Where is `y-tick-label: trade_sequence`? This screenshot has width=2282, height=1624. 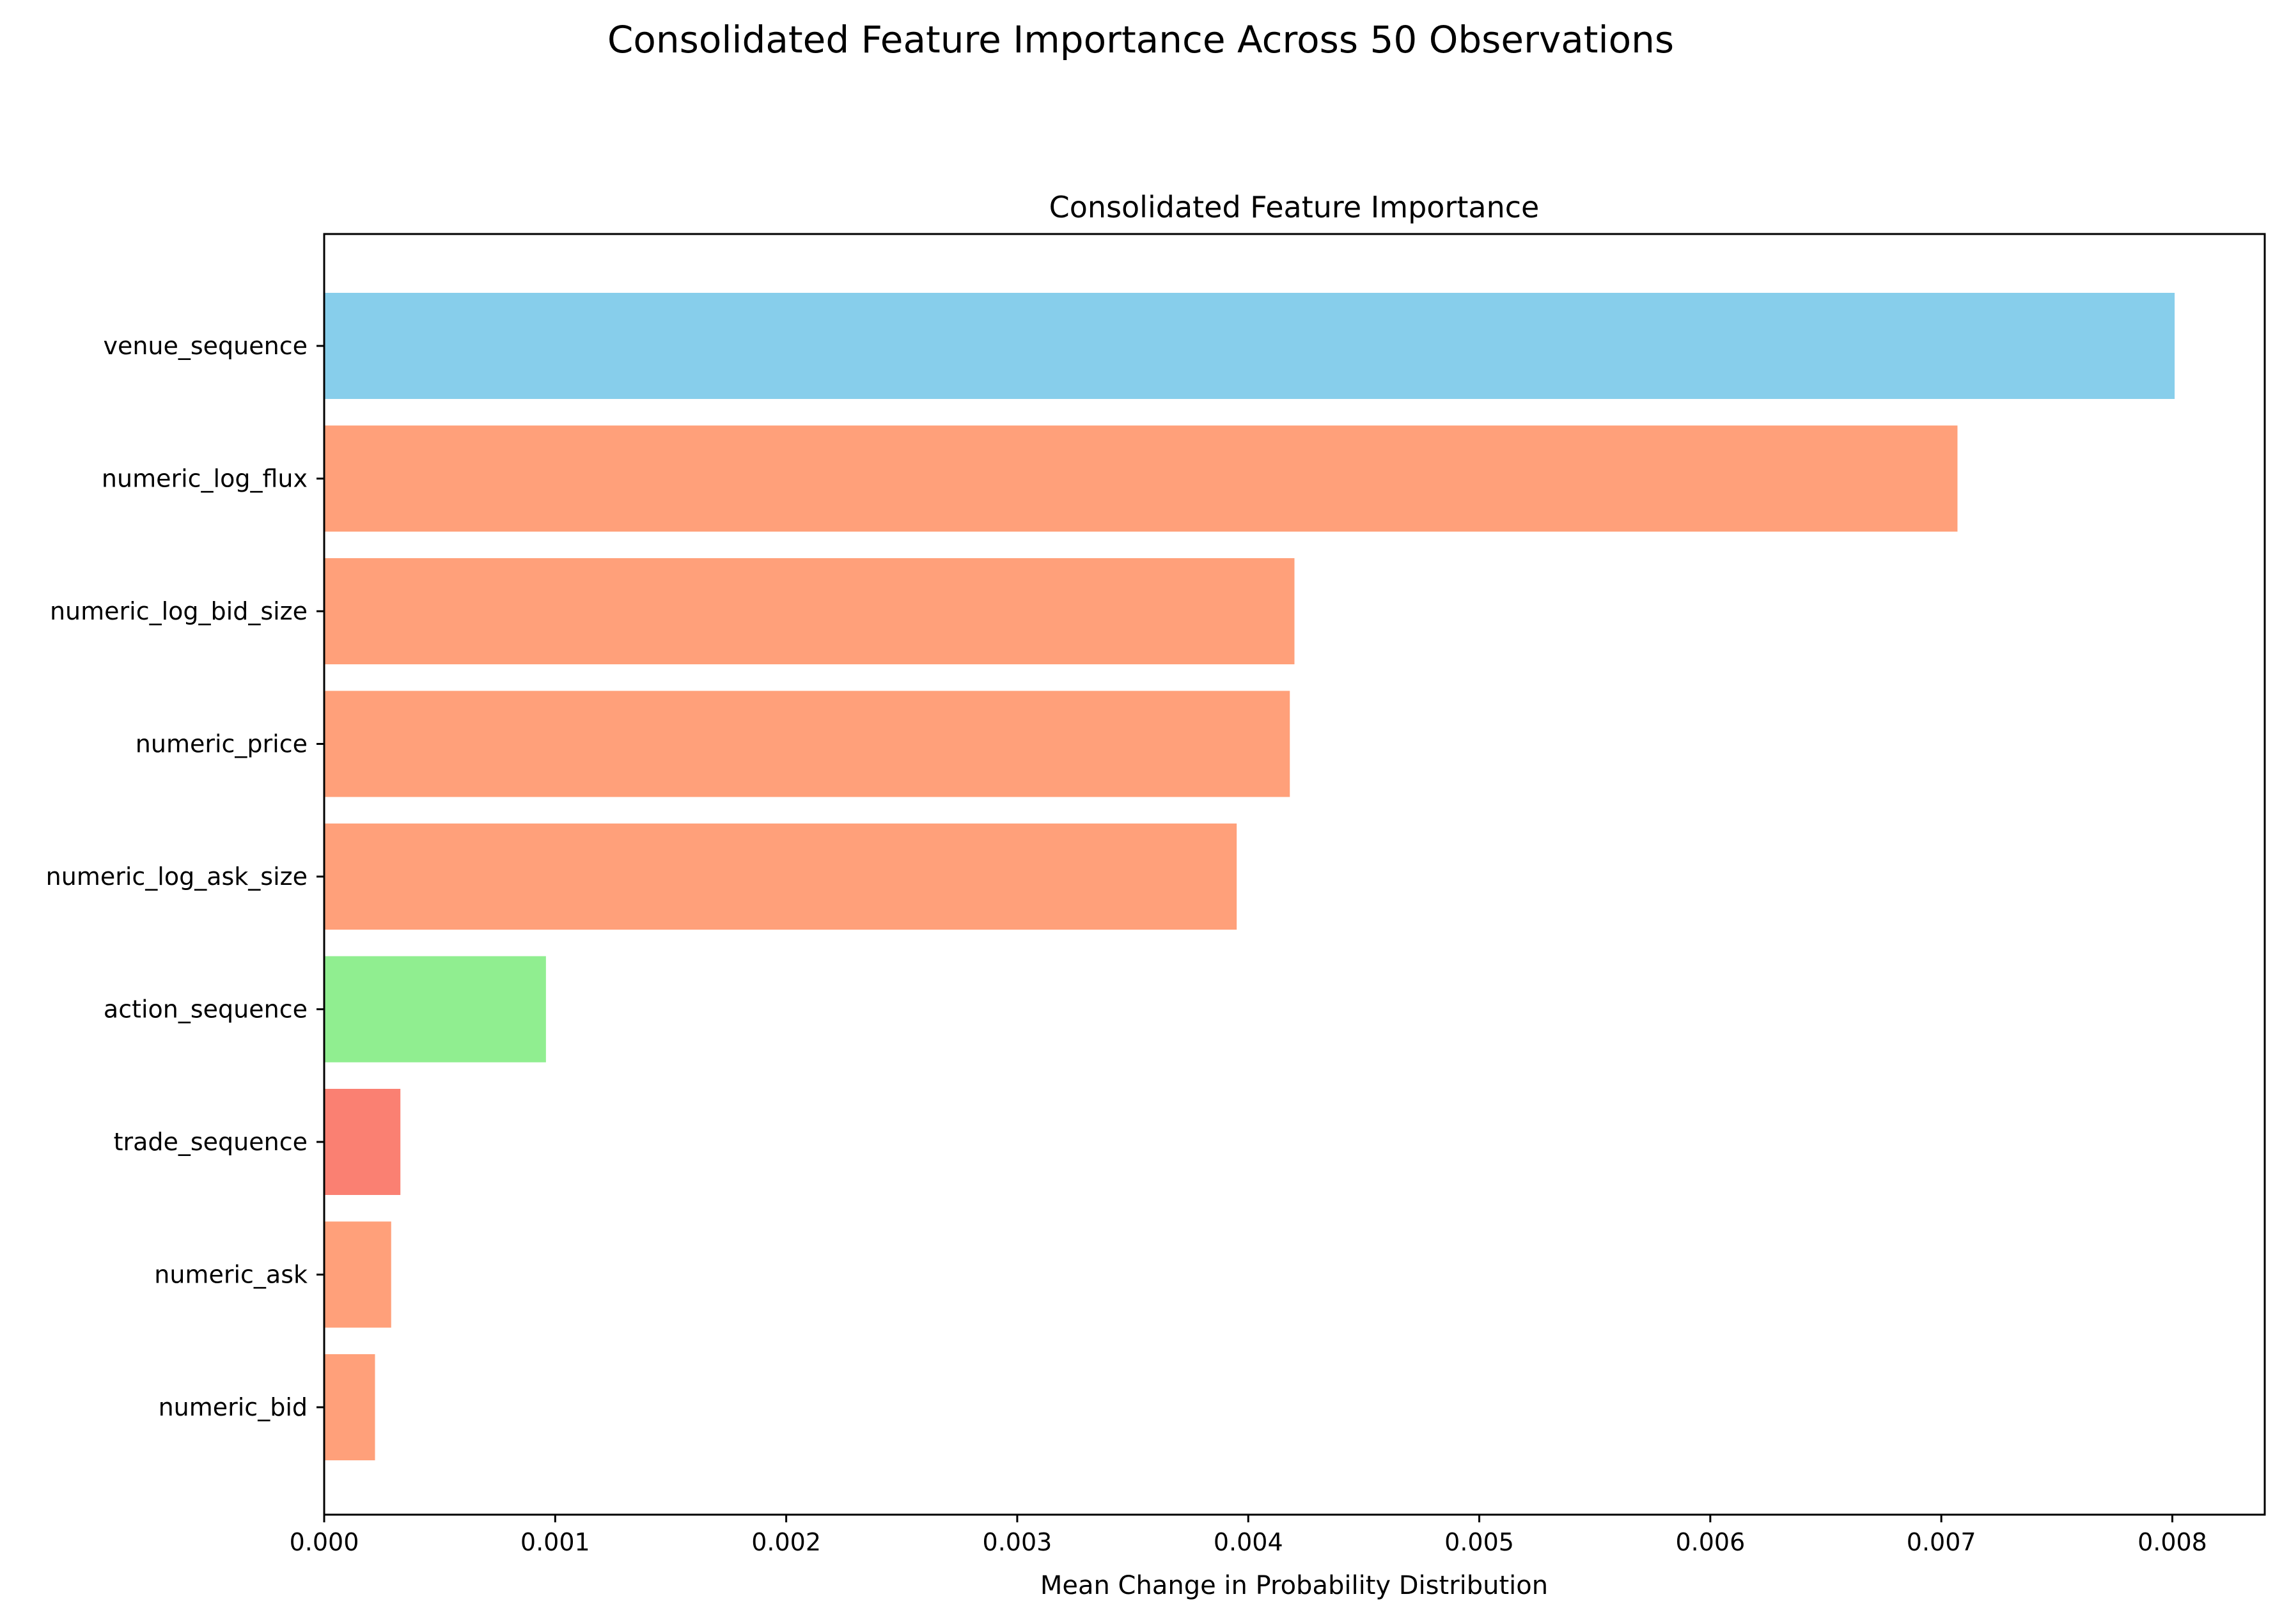
y-tick-label: trade_sequence is located at coordinates (211, 1142).